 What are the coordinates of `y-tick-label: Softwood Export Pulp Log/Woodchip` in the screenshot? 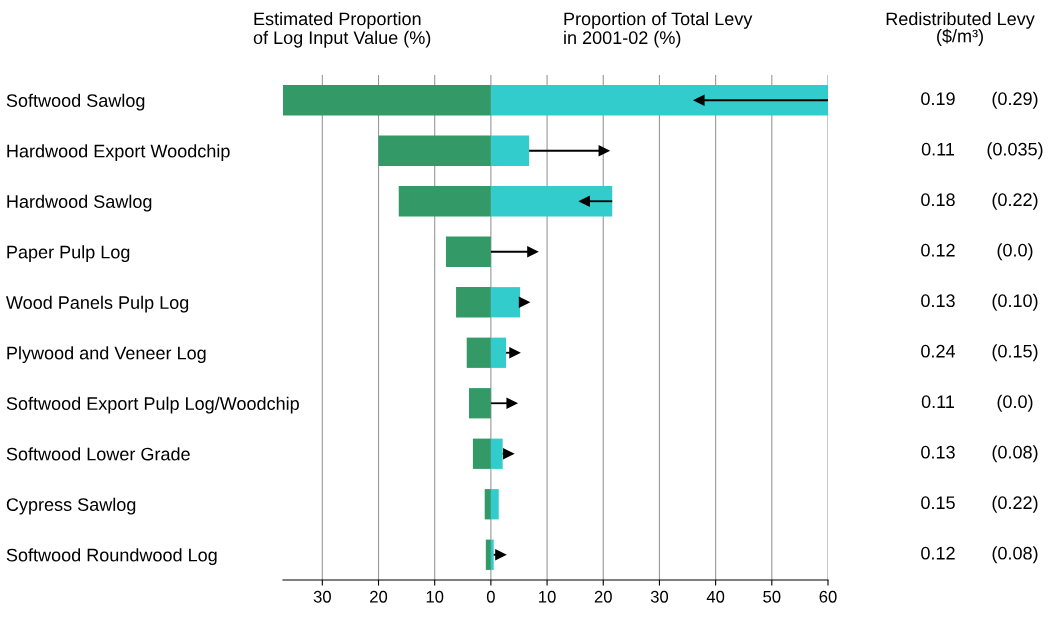 It's located at (152, 405).